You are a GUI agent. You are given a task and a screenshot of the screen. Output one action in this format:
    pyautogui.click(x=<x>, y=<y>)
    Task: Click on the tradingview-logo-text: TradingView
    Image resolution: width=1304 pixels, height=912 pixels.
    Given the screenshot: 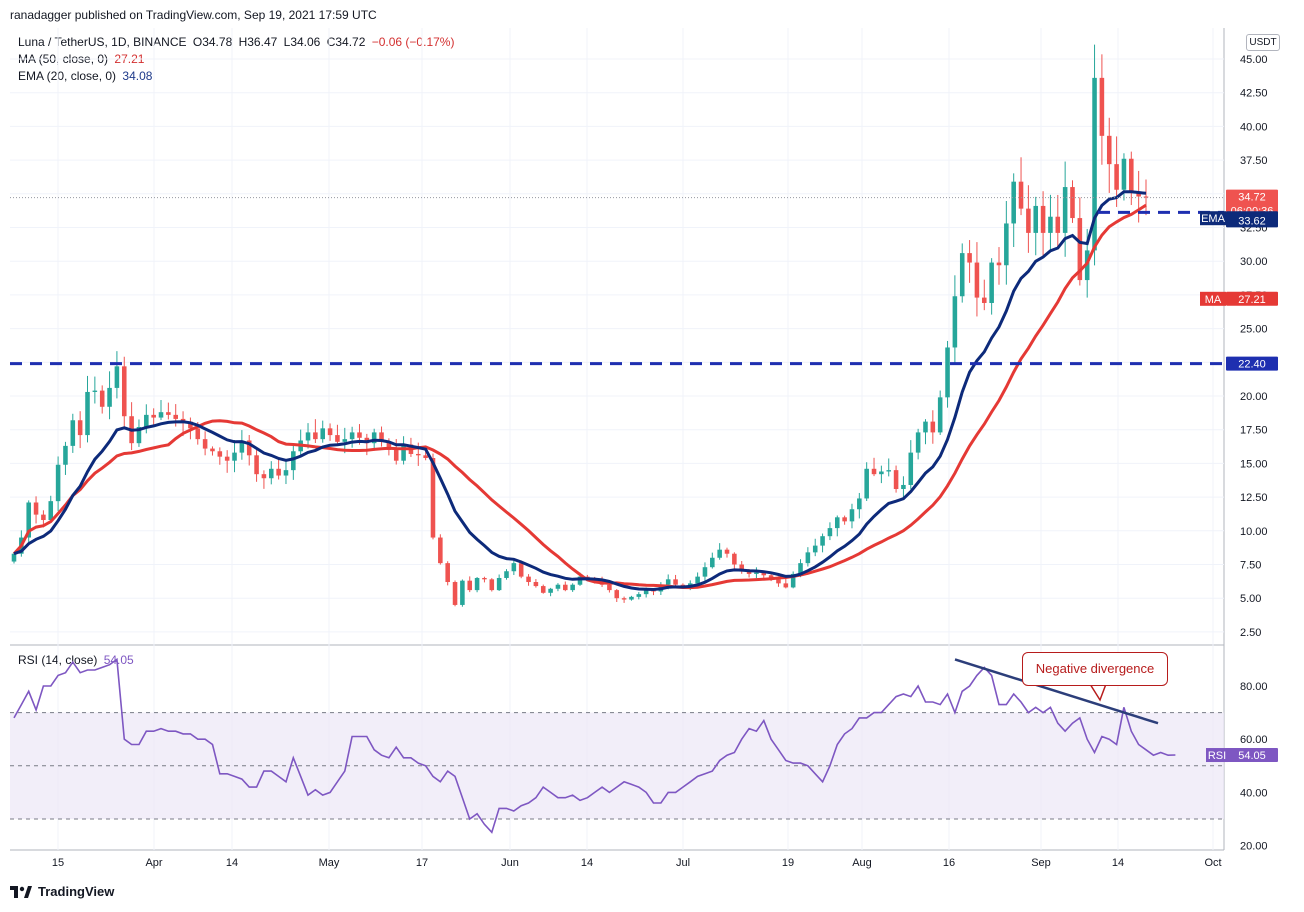 What is the action you would take?
    pyautogui.click(x=76, y=891)
    